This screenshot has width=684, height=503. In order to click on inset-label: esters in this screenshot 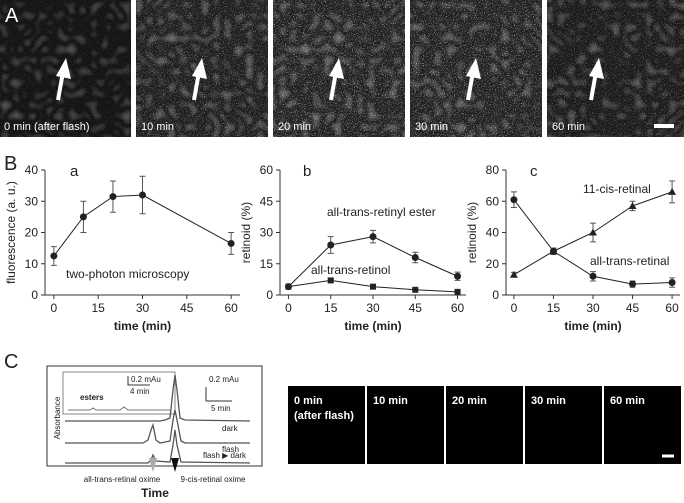, I will do `click(92, 397)`.